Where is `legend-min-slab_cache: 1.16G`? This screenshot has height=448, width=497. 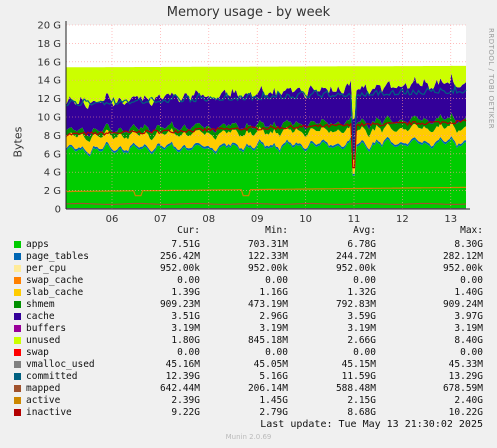 legend-min-slab_cache: 1.16G is located at coordinates (273, 292).